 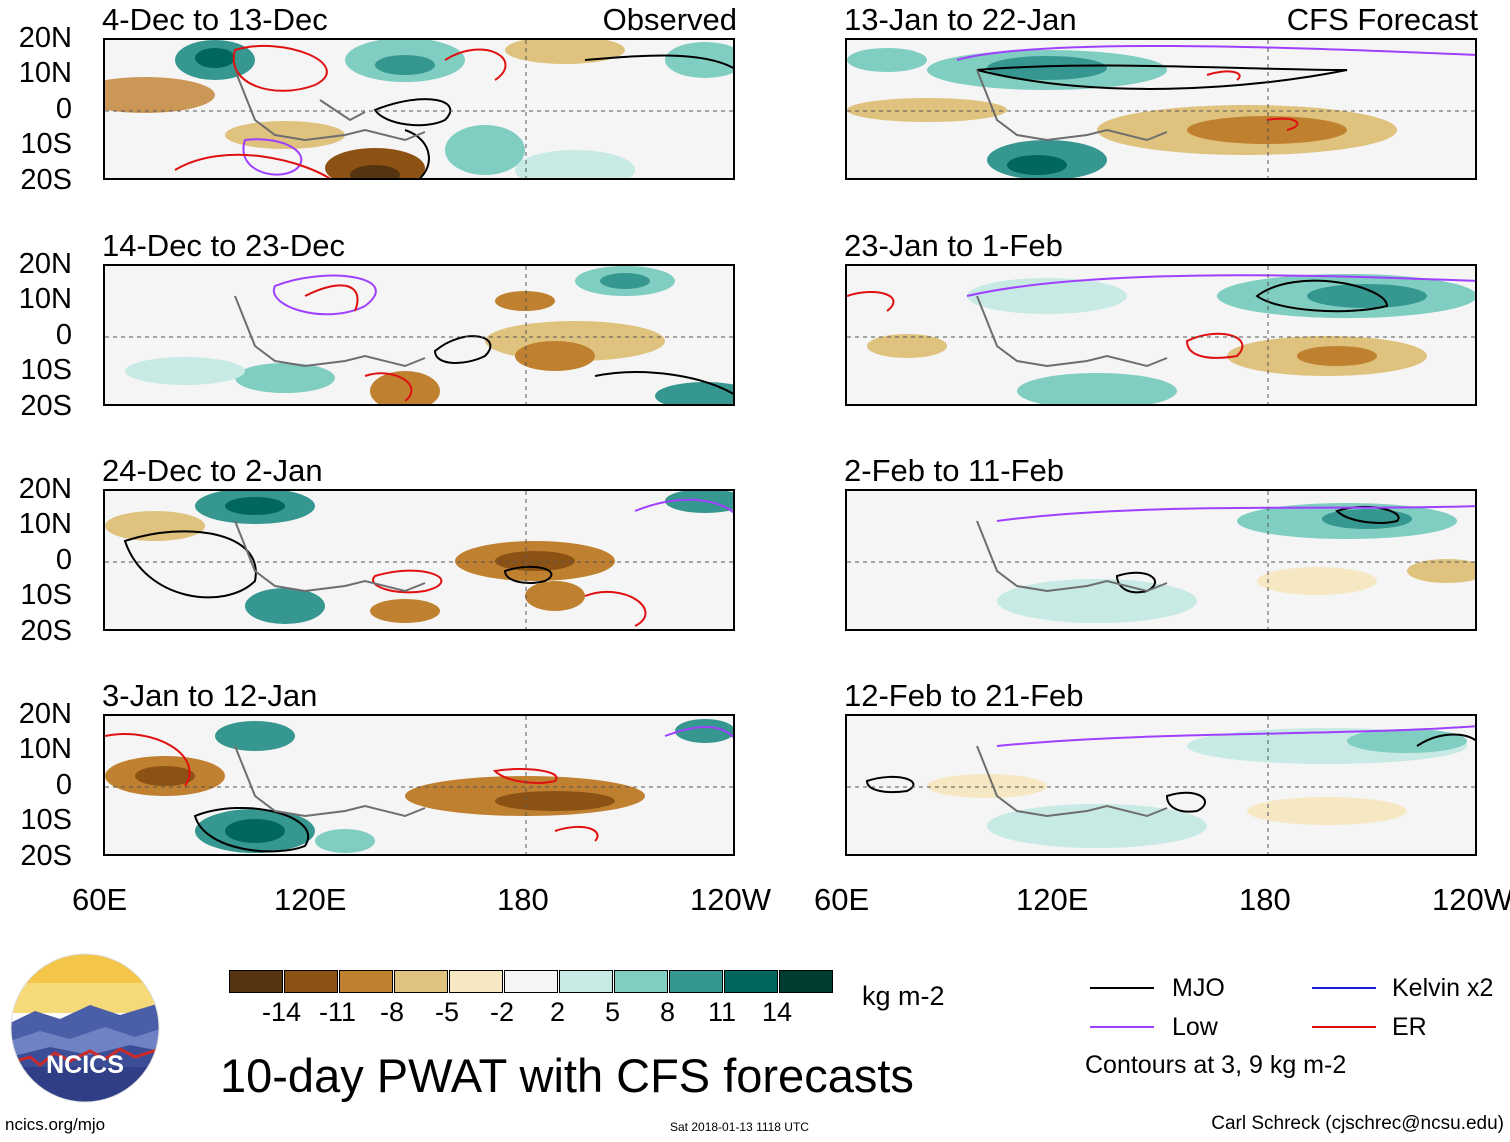 I want to click on panel-title: 23-Jan to 1-Feb, so click(x=953, y=245).